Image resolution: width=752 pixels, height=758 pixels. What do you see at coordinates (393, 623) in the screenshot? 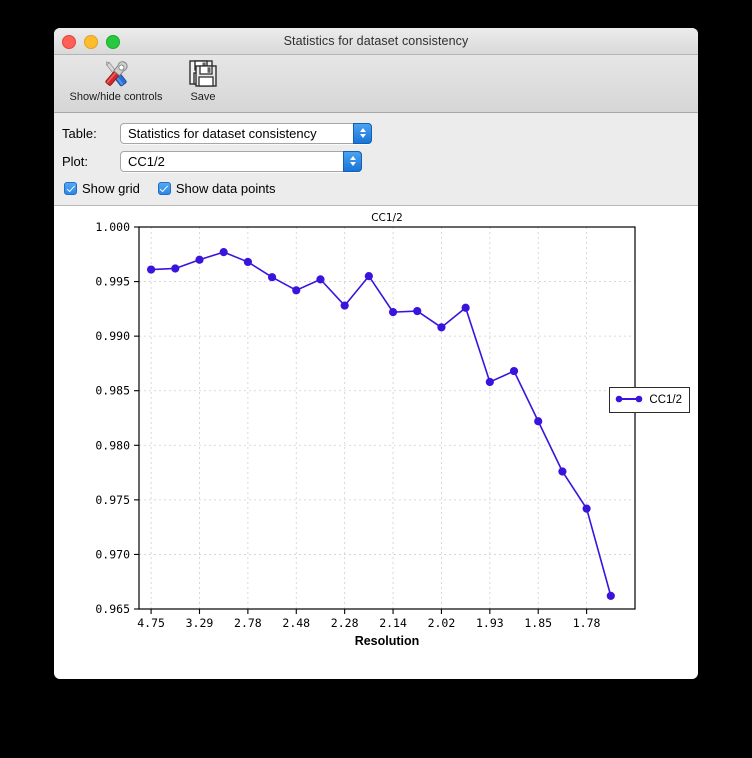
I see `x-axis-tick-label: 2.14` at bounding box center [393, 623].